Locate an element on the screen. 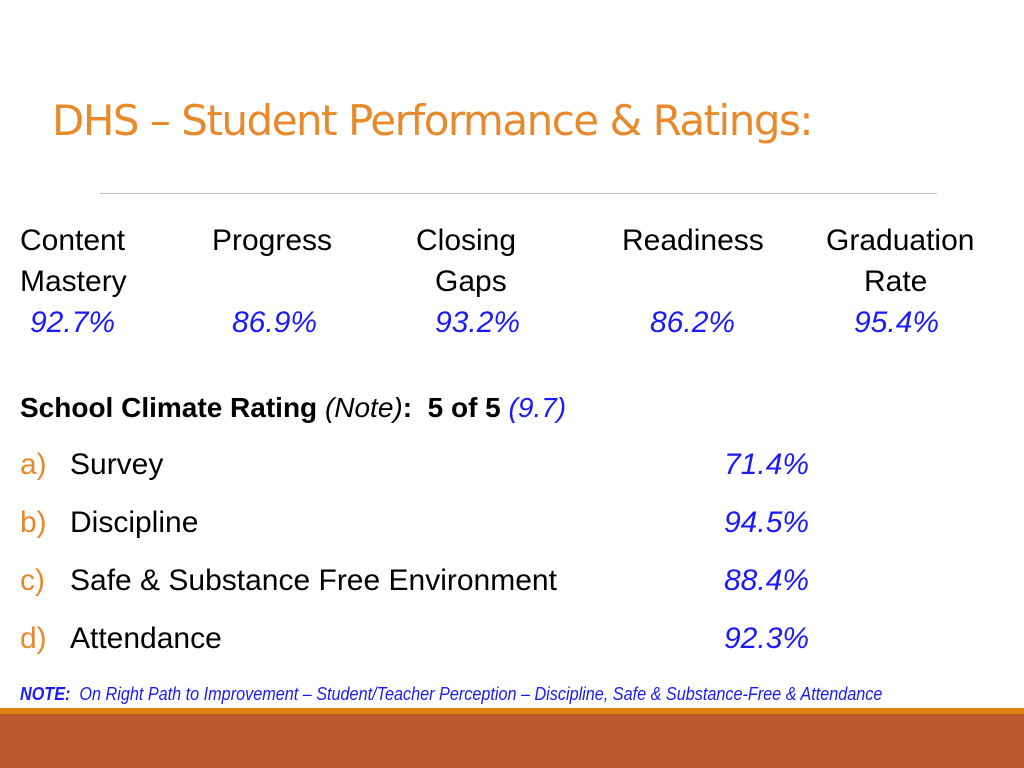 This screenshot has width=1024, height=768. metric-progress: Progress 86.9% is located at coordinates (272, 281).